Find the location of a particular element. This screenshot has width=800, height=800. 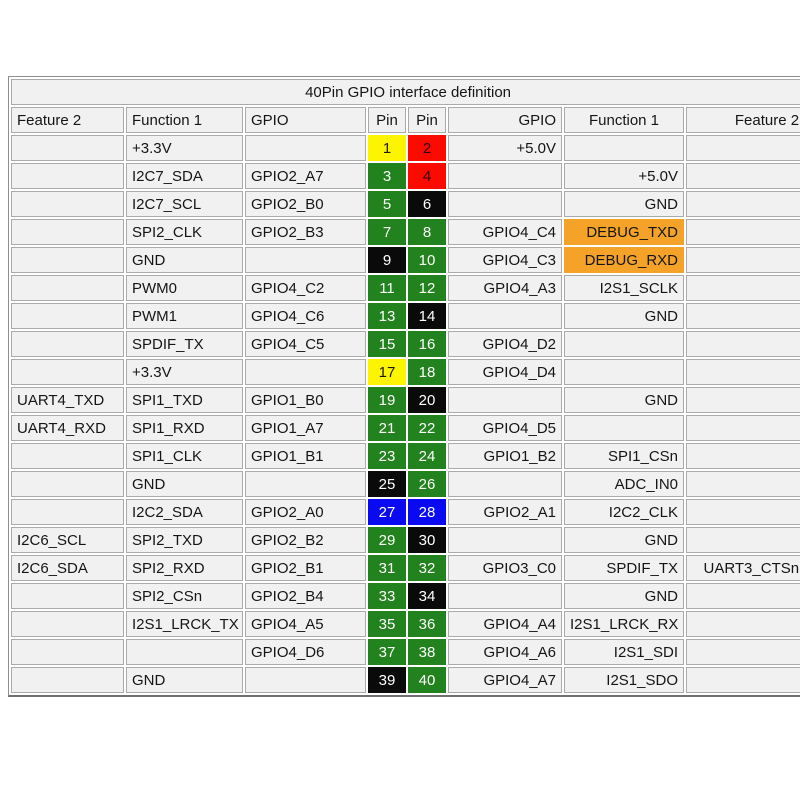

pin-row: UART4_TXD SPI1_TXD GPIO1_B0 19 20 GND is located at coordinates (405, 400).